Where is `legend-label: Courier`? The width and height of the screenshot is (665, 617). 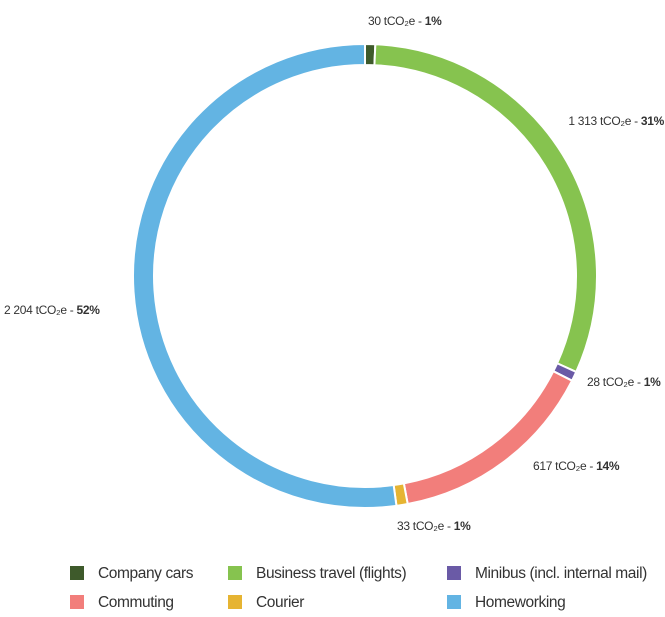
legend-label: Courier is located at coordinates (280, 602).